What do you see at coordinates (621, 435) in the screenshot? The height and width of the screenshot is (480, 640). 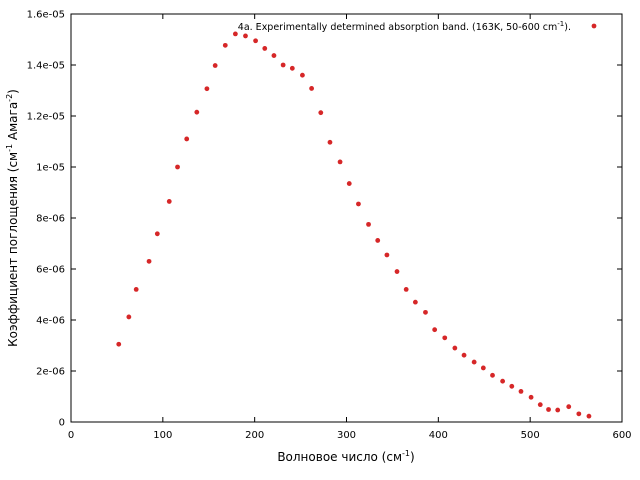 I see `x-tick-label: 600` at bounding box center [621, 435].